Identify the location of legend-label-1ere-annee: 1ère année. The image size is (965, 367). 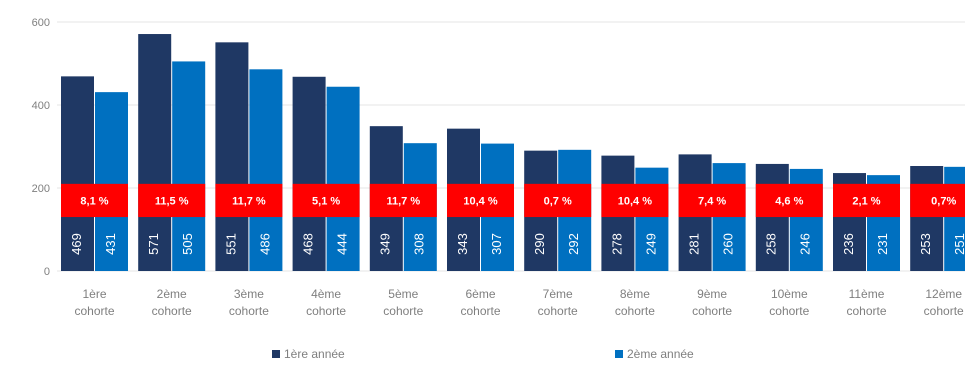
(314, 354).